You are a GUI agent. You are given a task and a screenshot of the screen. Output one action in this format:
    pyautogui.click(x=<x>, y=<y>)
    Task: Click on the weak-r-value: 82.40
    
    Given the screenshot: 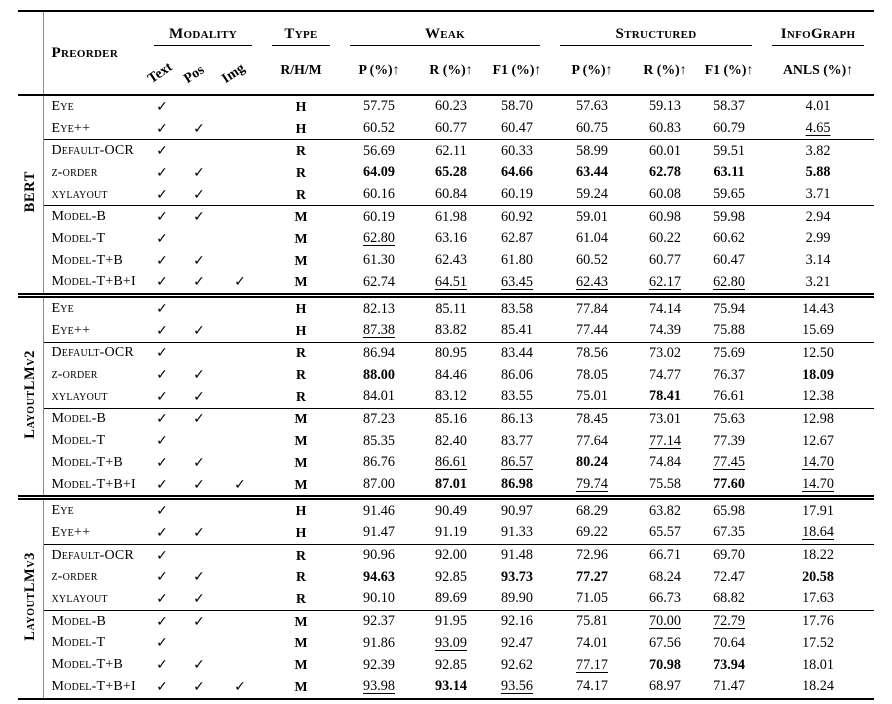 What is the action you would take?
    pyautogui.click(x=451, y=440)
    